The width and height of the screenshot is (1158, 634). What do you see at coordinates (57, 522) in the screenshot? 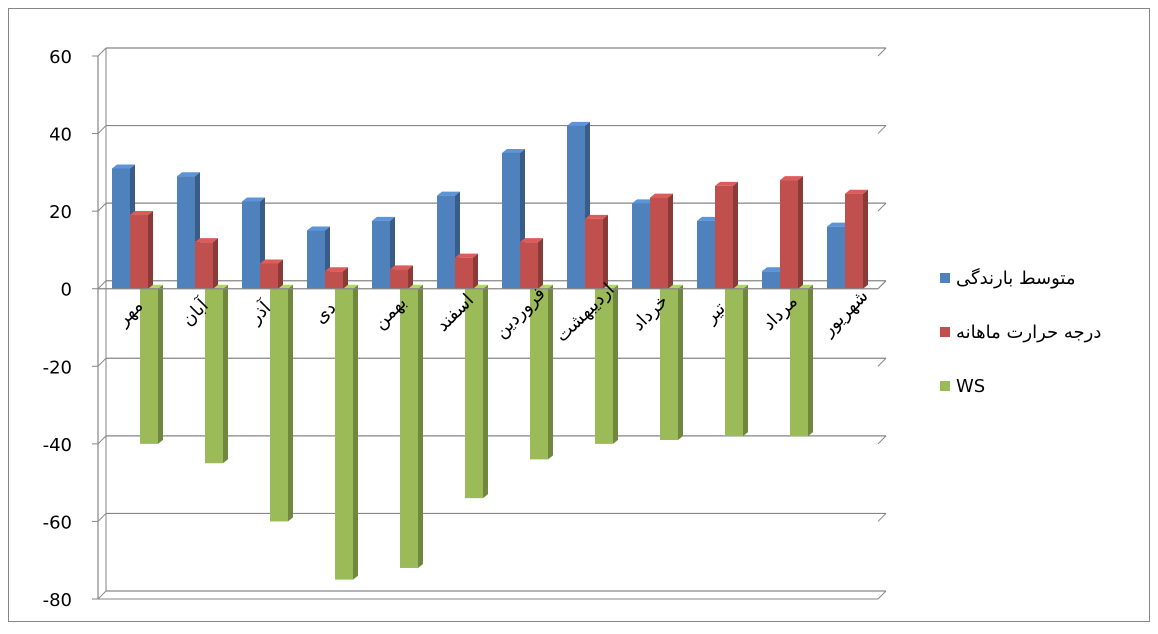
I see `y-tick-label: -60` at bounding box center [57, 522].